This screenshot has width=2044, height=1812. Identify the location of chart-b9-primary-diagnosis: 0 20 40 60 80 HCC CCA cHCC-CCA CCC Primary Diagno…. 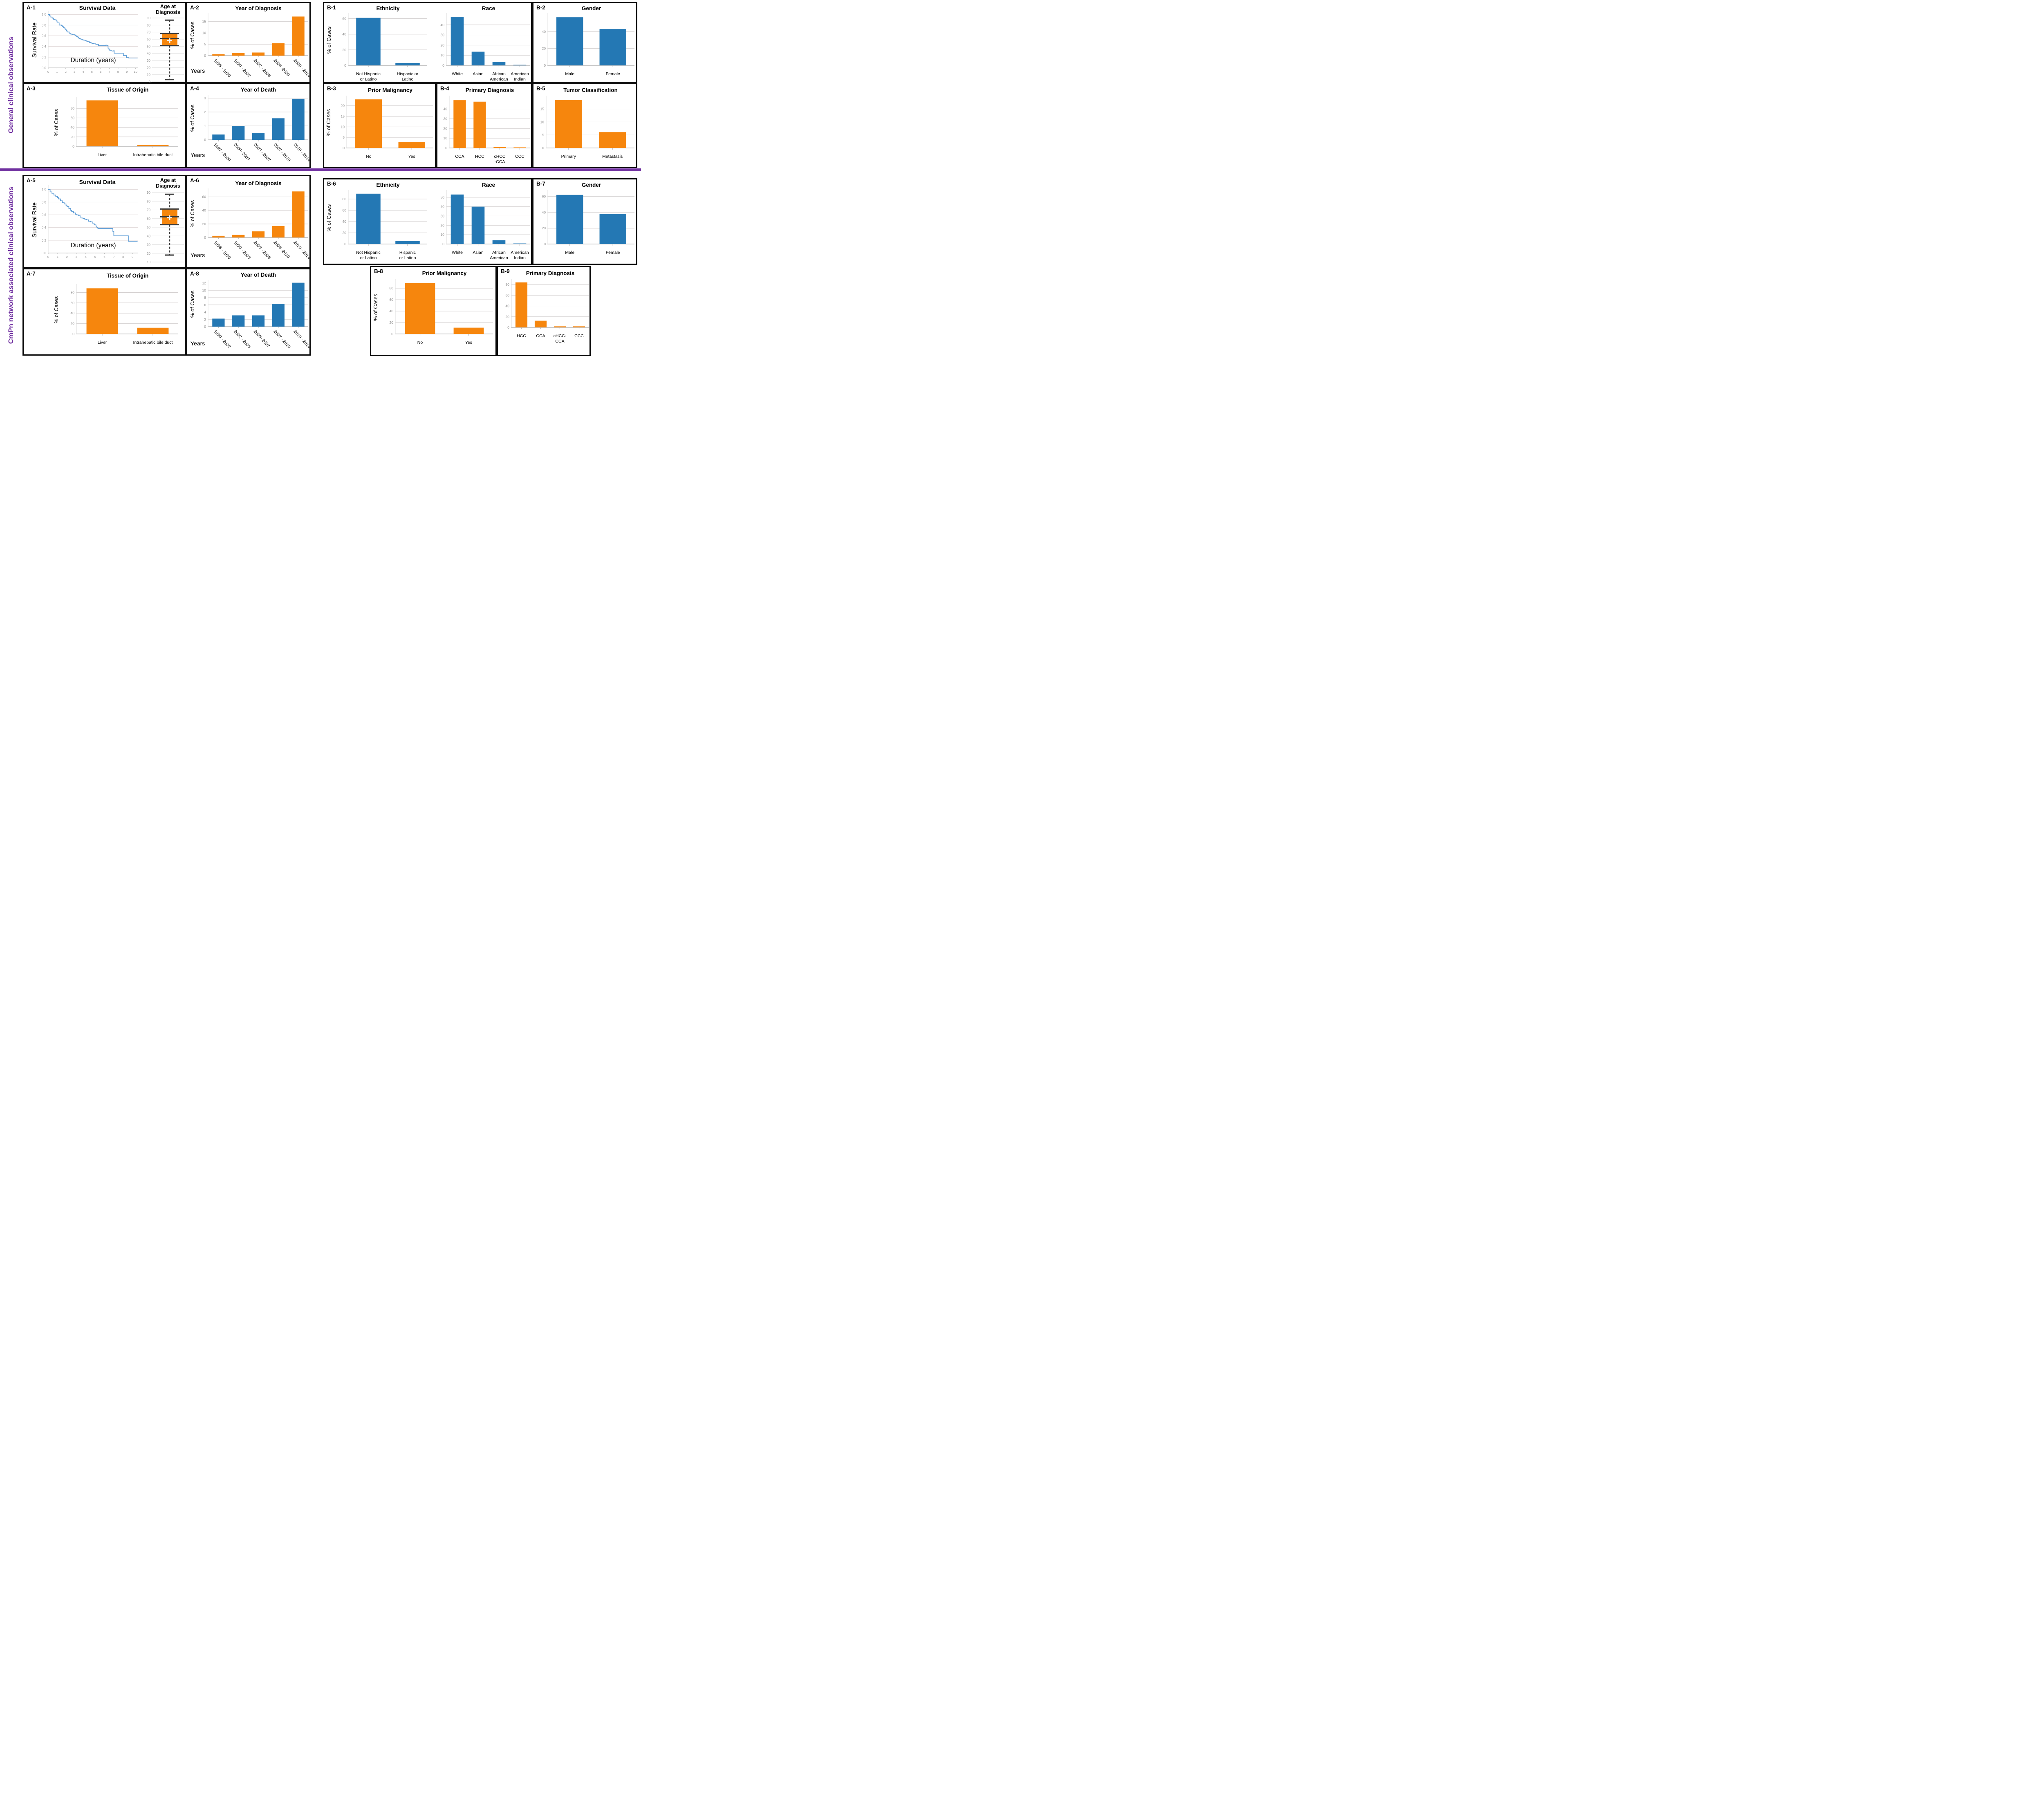
(545, 311).